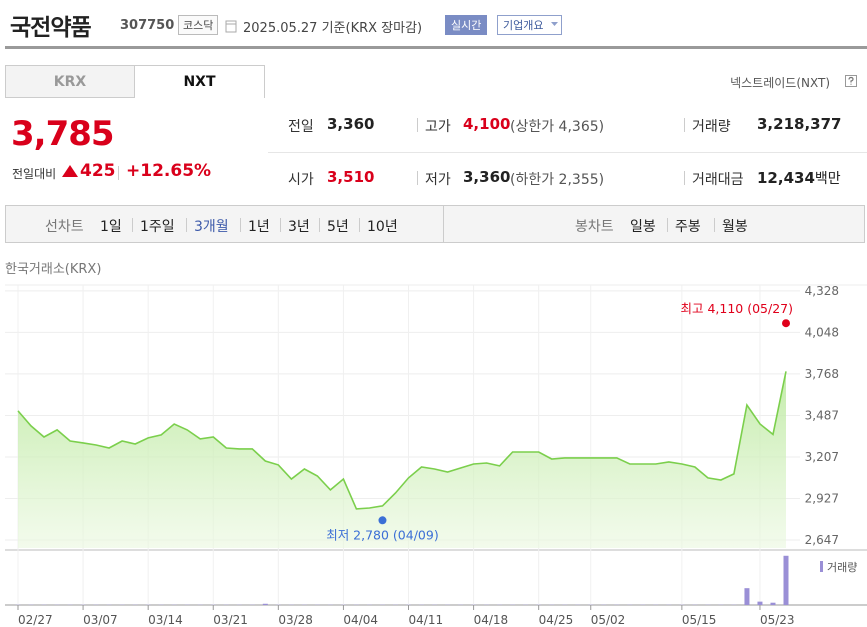 This screenshot has width=867, height=627. Describe the element at coordinates (438, 180) in the screenshot. I see `stat-label: 저가` at that location.